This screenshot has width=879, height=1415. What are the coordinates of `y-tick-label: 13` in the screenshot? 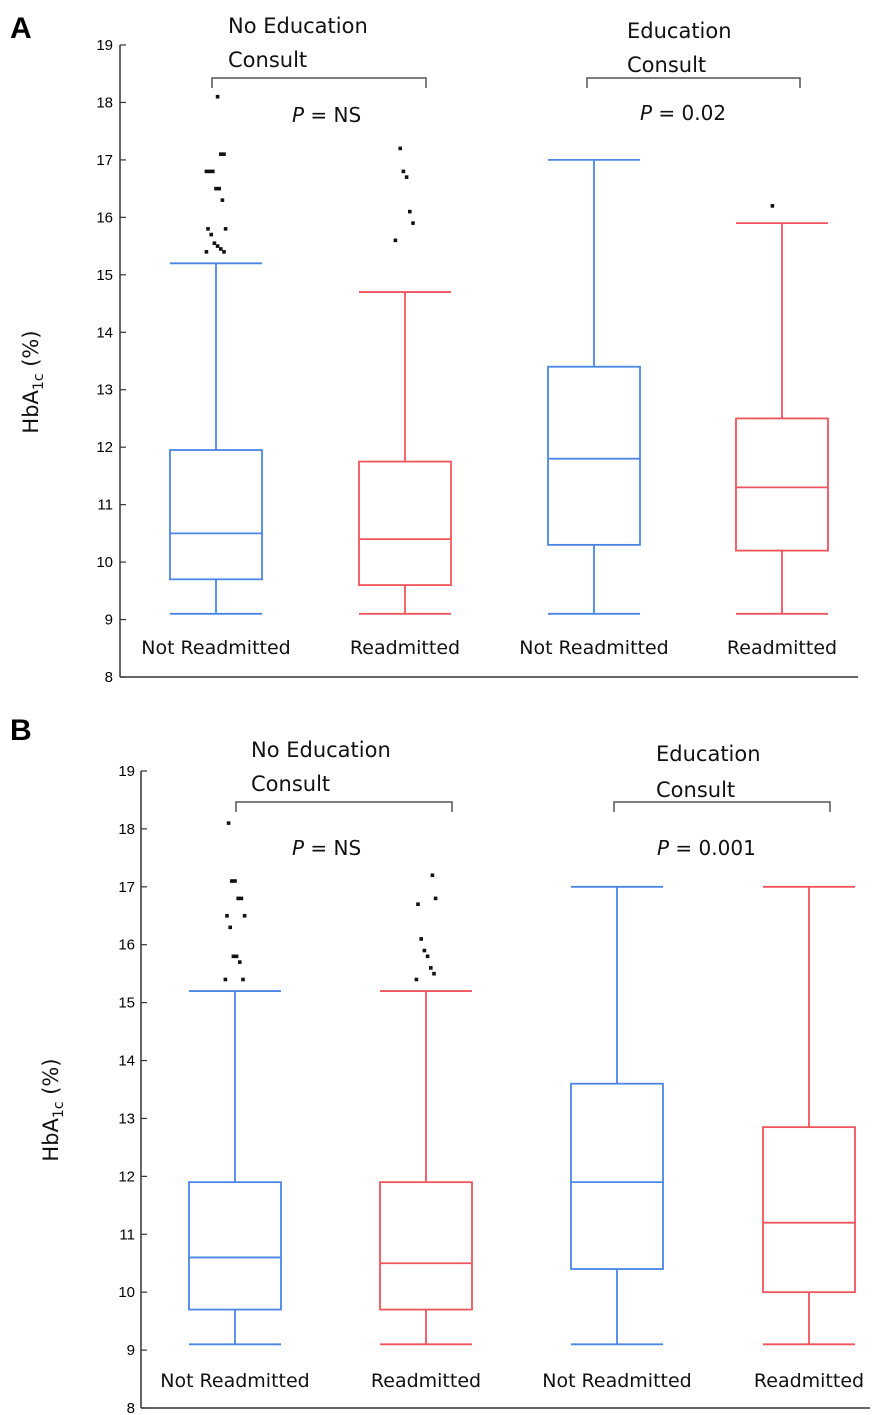 It's located at (104, 390).